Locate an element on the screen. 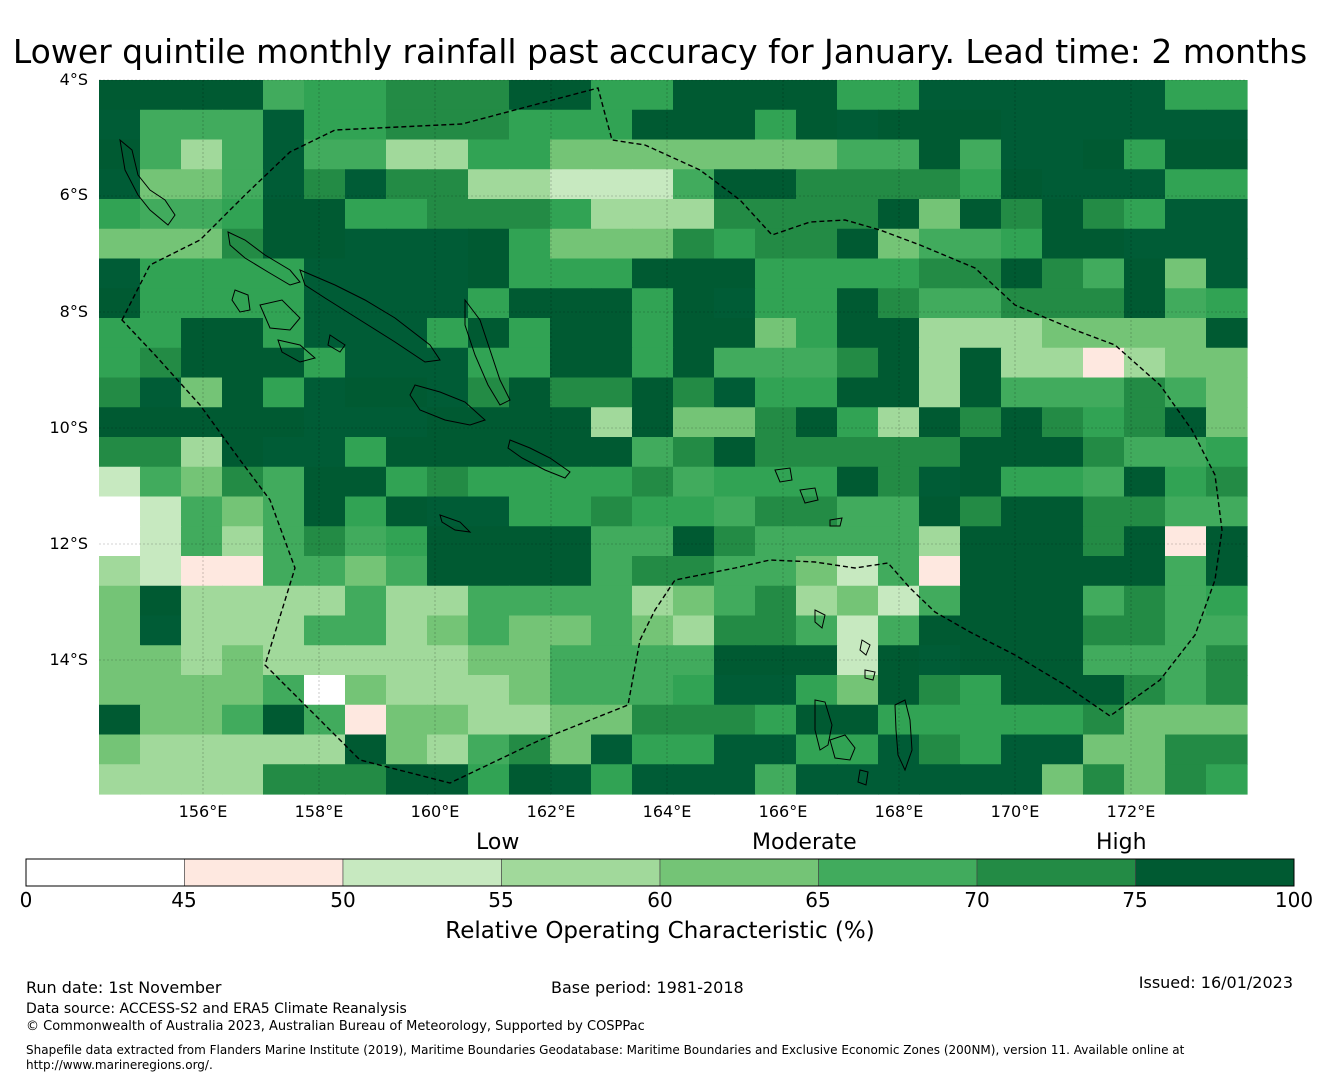  lat-label-10s: 10°S is located at coordinates (68, 427).